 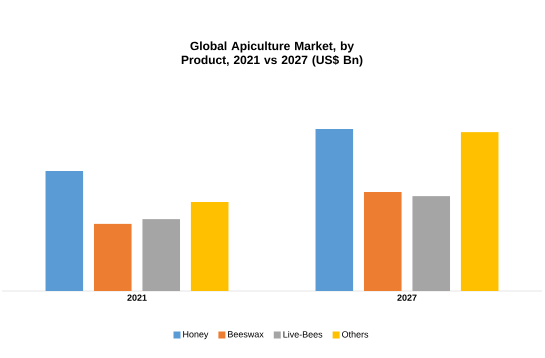 What do you see at coordinates (355, 334) in the screenshot?
I see `legend-label: Others` at bounding box center [355, 334].